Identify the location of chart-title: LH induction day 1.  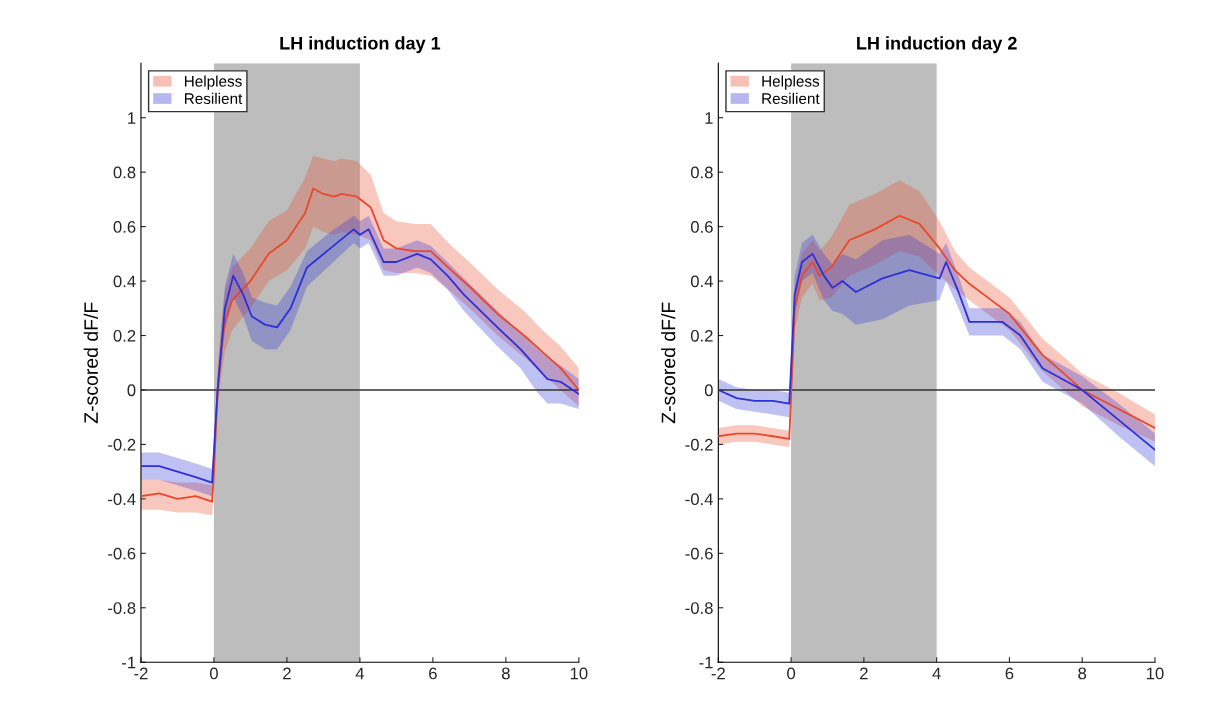
(360, 45).